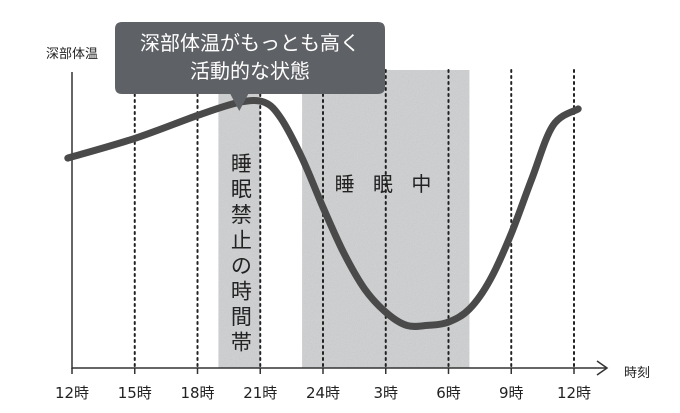  I want to click on band-label-char: 時, so click(241, 292).